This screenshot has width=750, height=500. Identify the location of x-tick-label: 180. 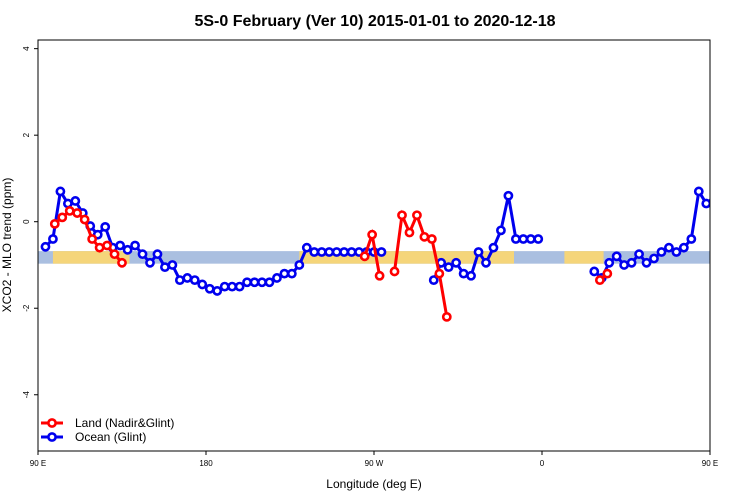
(206, 463).